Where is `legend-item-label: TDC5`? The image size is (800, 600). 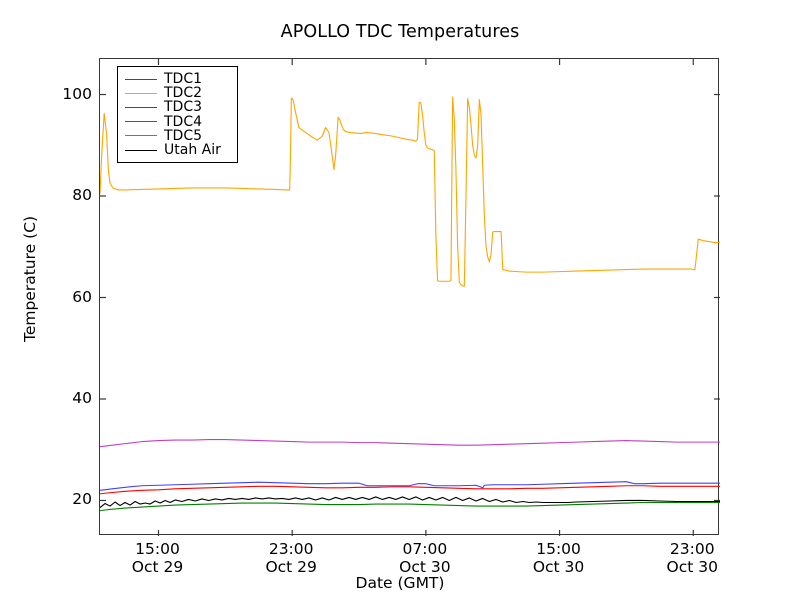 legend-item-label: TDC5 is located at coordinates (183, 135).